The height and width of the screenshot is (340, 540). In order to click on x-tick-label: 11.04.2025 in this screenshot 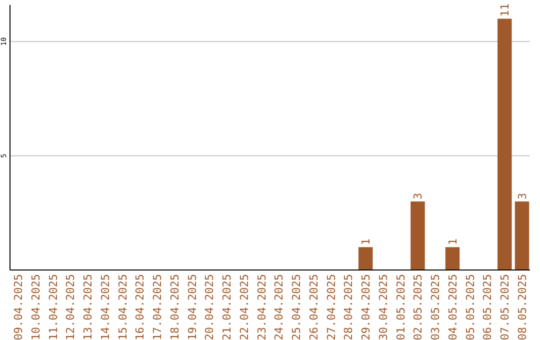, I will do `click(53, 307)`.